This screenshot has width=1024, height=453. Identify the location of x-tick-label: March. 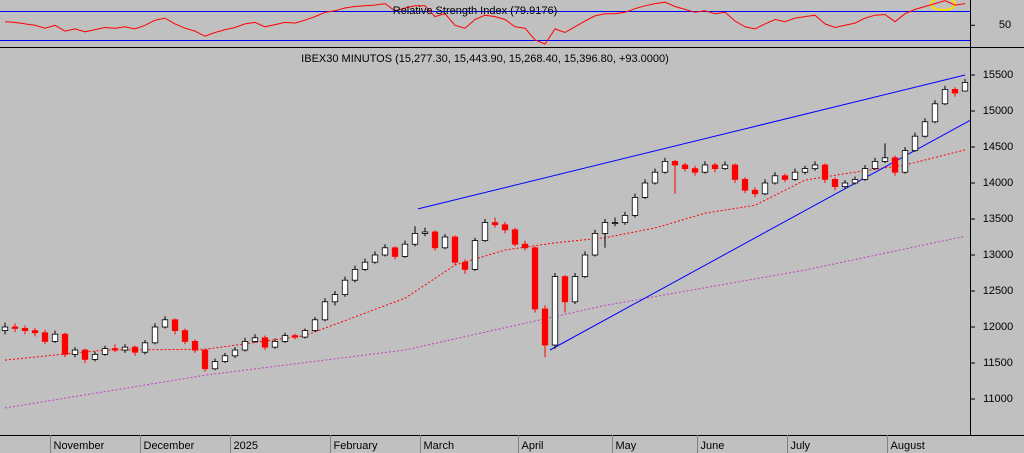
(439, 446).